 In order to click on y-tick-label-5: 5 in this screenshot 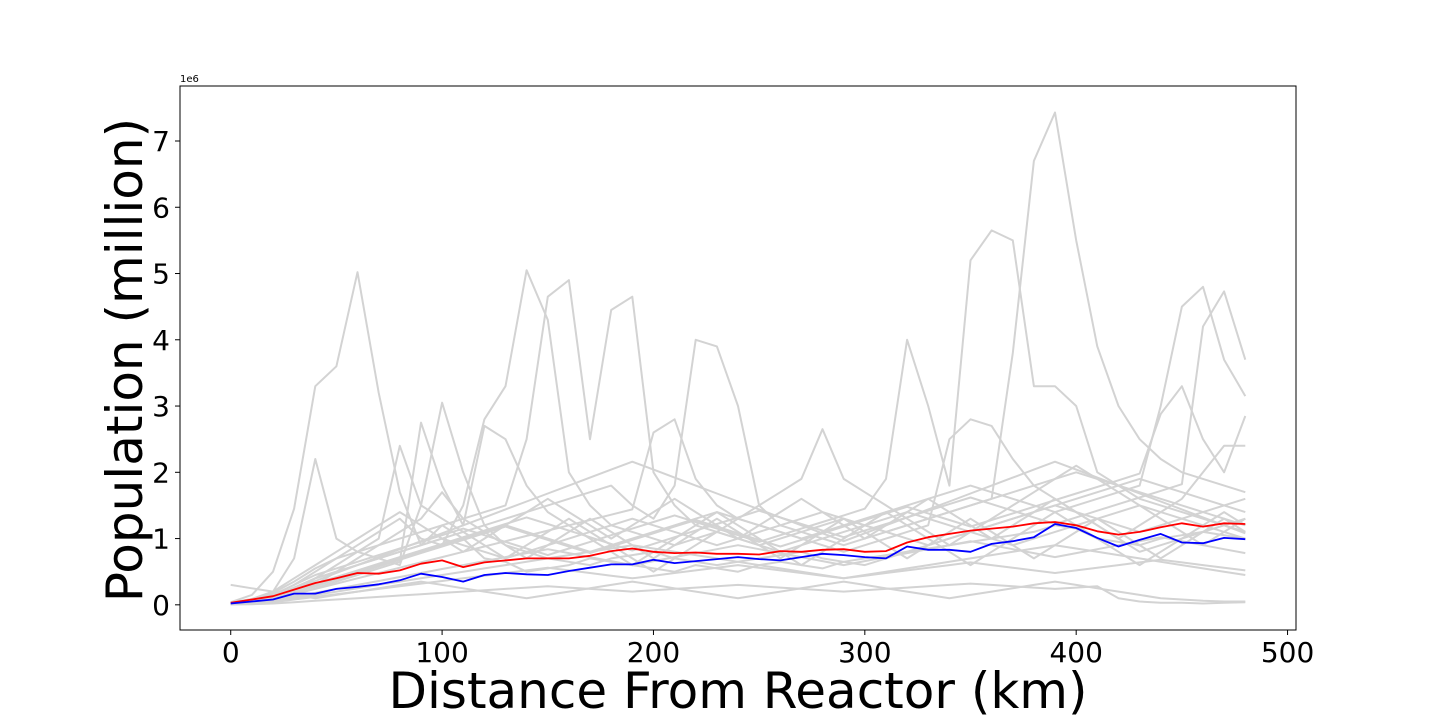, I will do `click(161, 274)`.